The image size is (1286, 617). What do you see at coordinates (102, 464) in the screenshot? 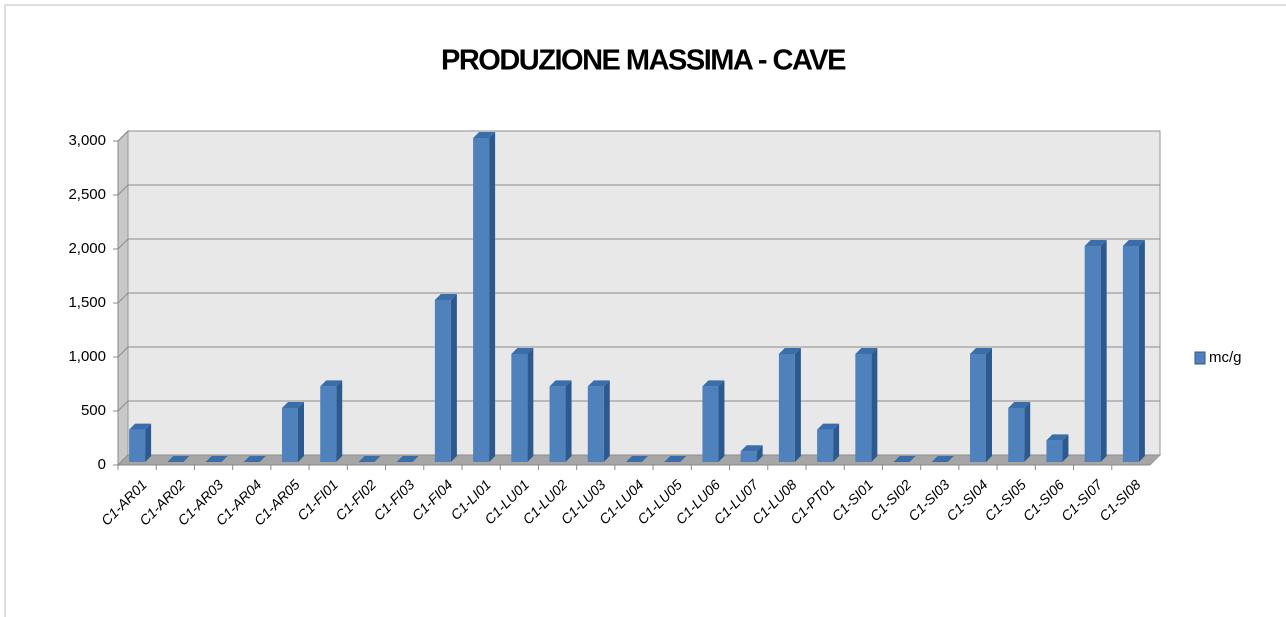
I see `y-tick-label: 0` at bounding box center [102, 464].